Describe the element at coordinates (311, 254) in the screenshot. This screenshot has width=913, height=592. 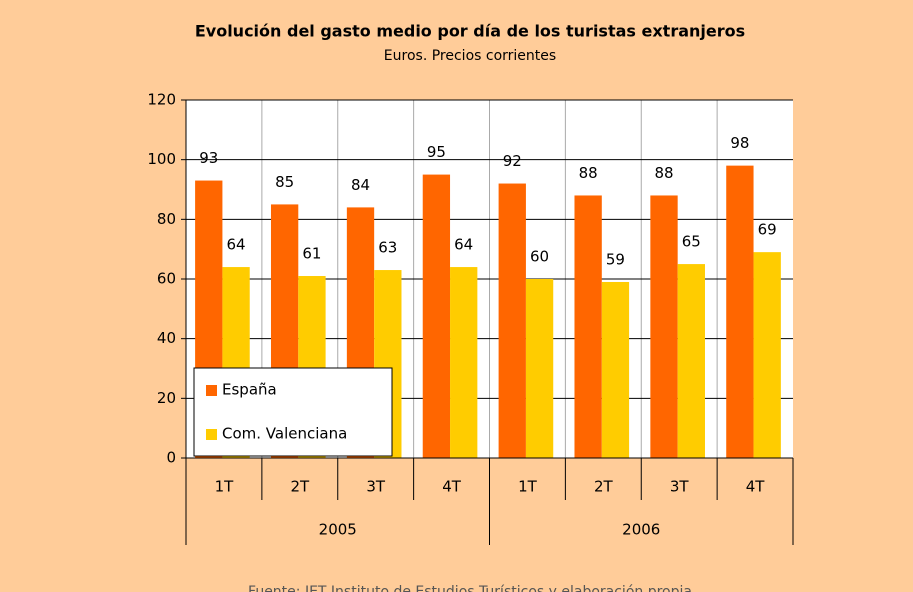
I see `data-label: 61` at that location.